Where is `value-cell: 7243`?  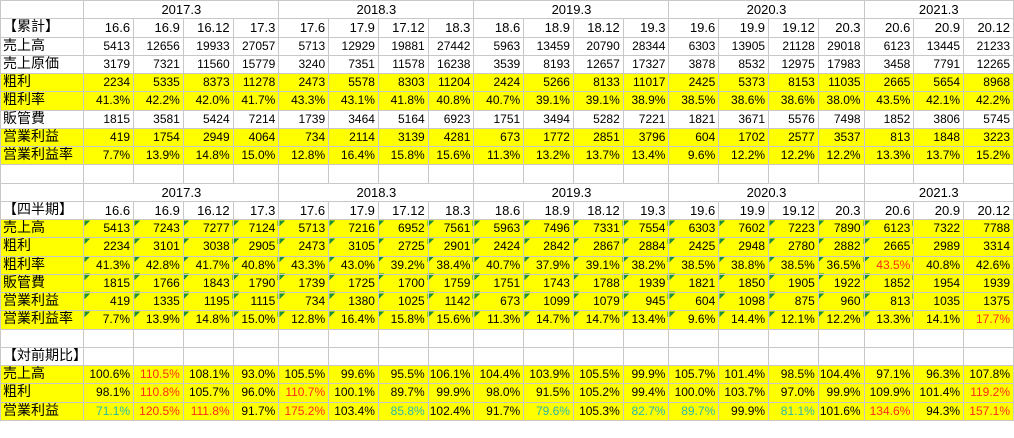 value-cell: 7243 is located at coordinates (158, 228).